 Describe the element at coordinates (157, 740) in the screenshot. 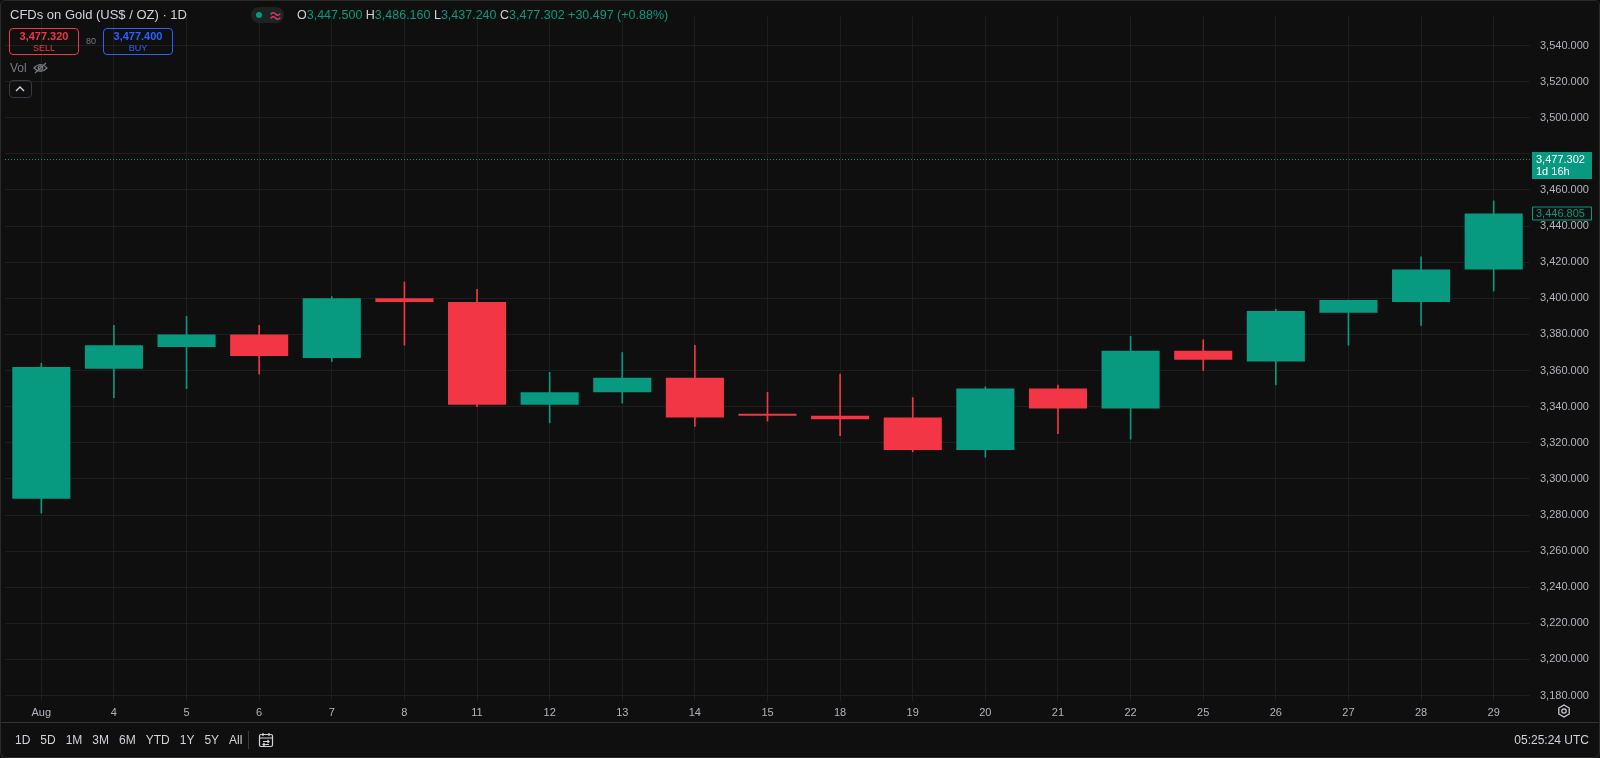

I see `text: YTD` at that location.